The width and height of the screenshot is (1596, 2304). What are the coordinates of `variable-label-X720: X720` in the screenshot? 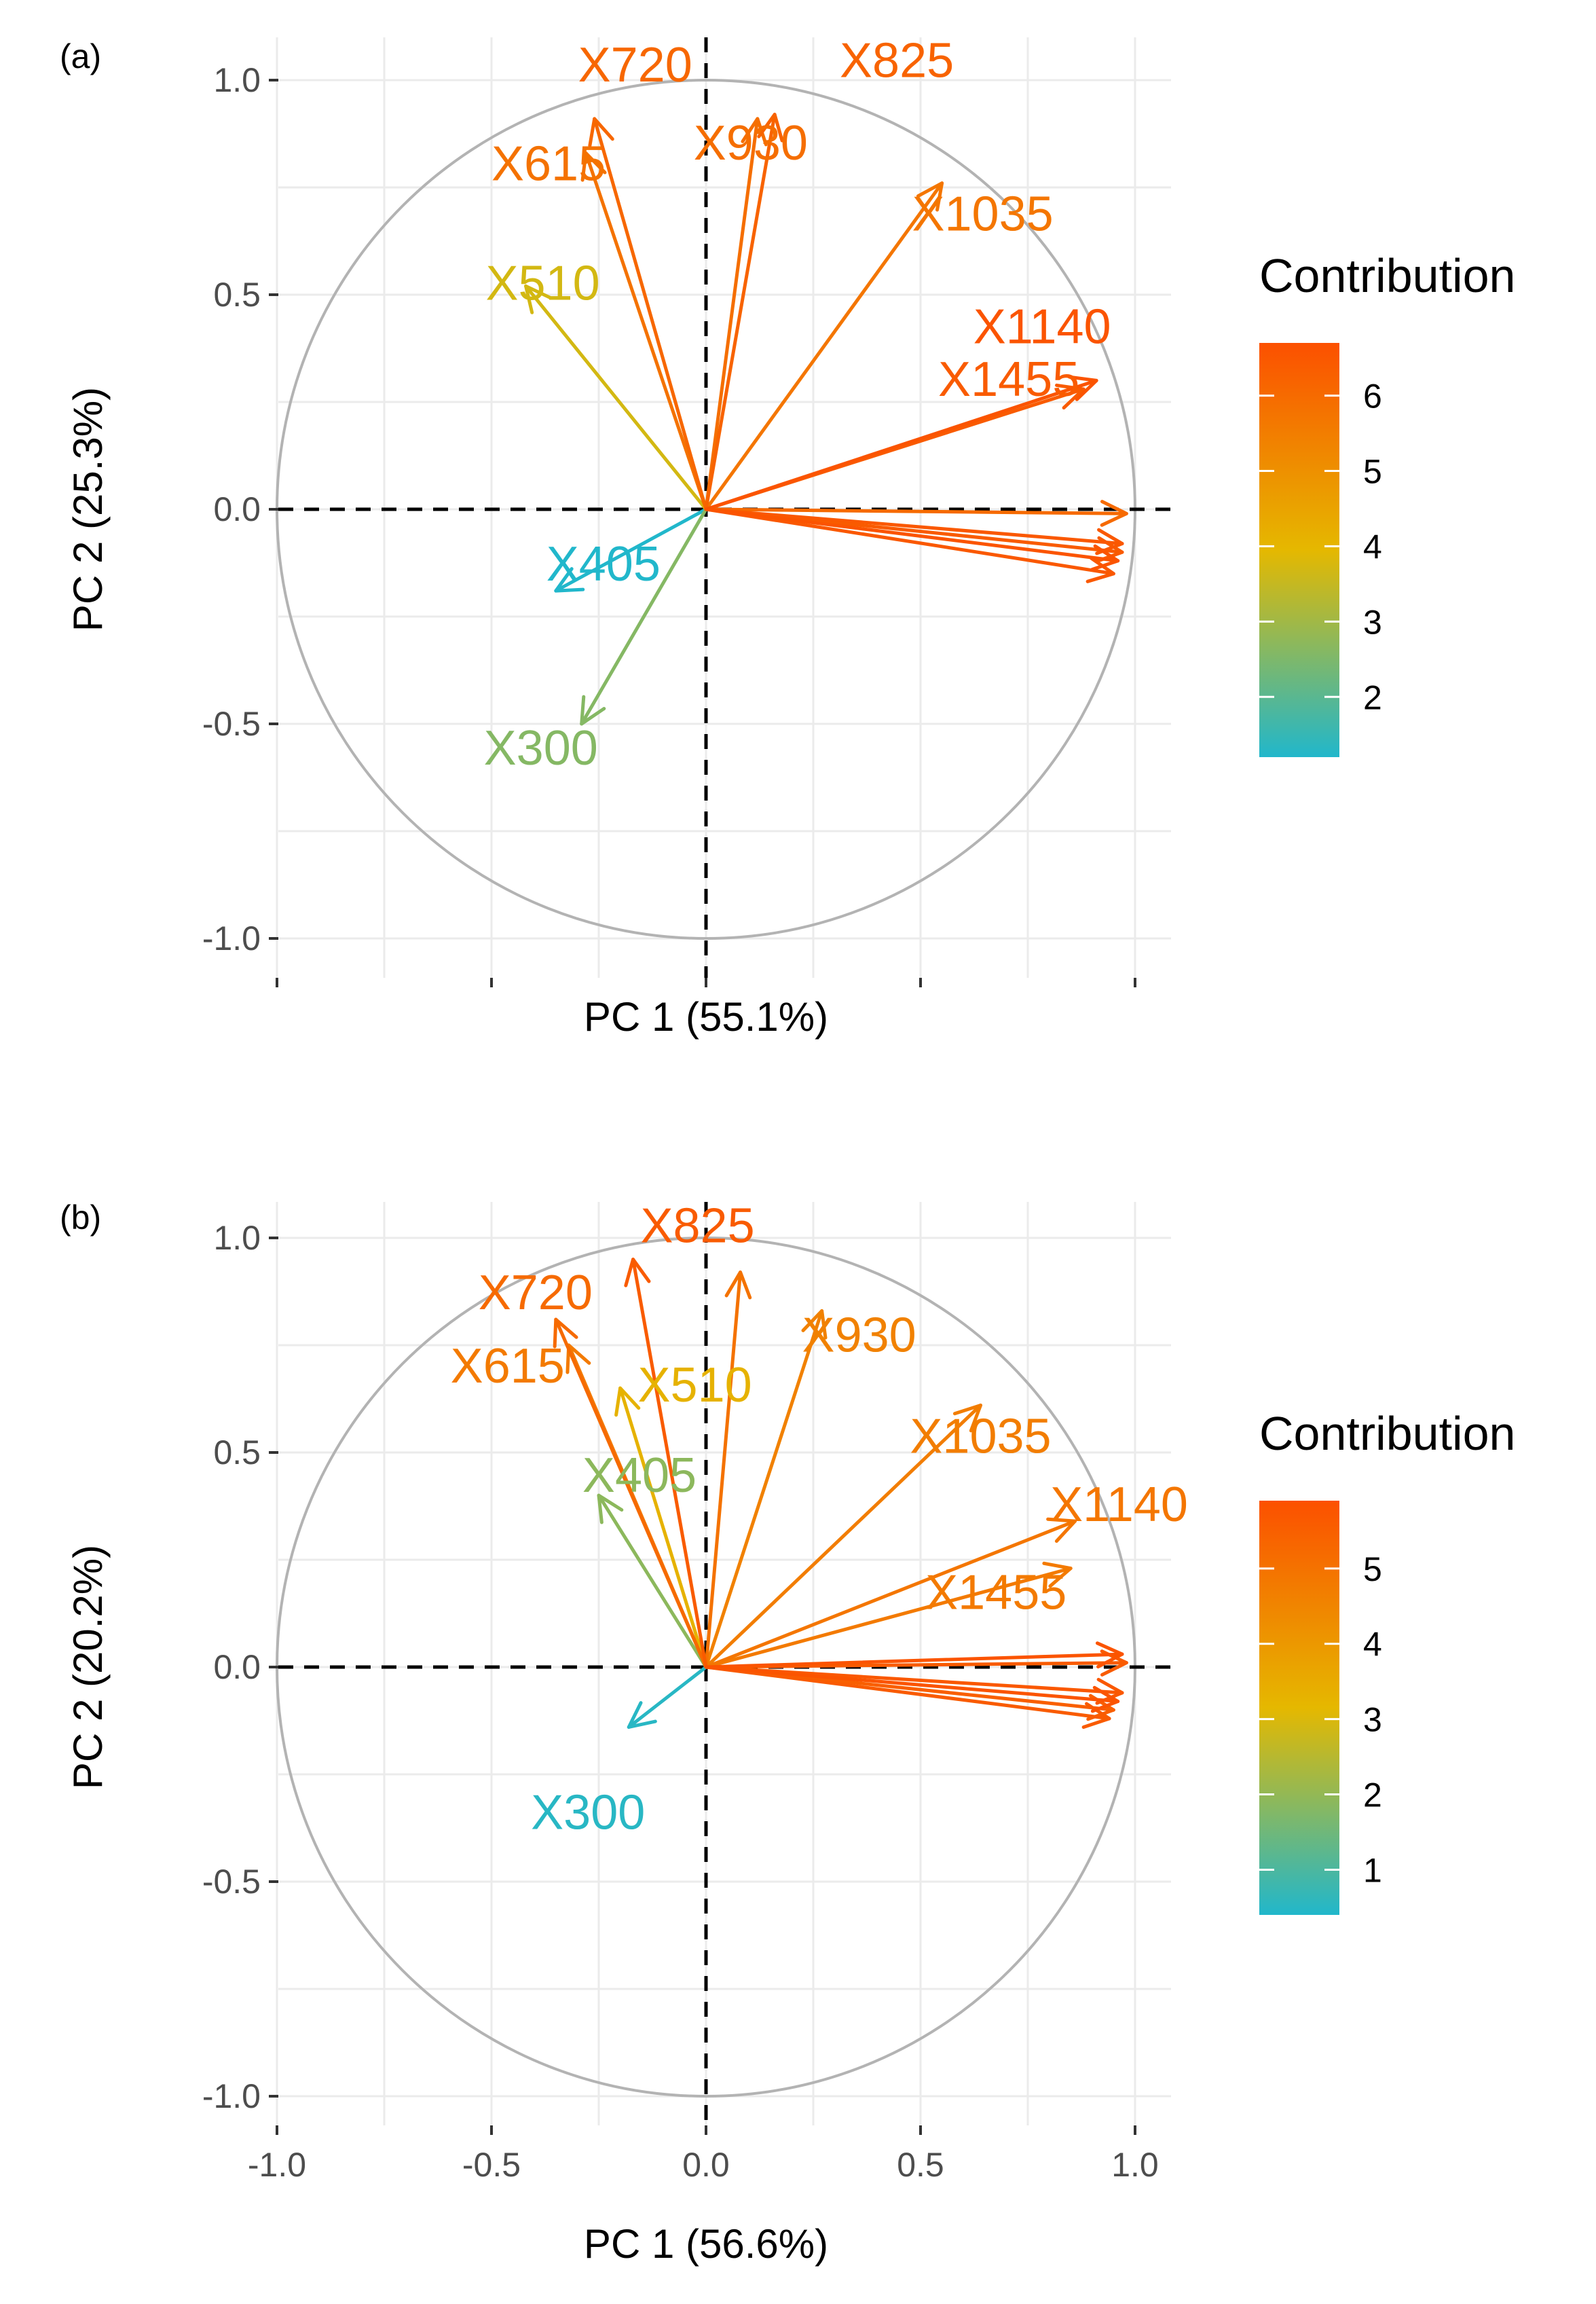 It's located at (635, 65).